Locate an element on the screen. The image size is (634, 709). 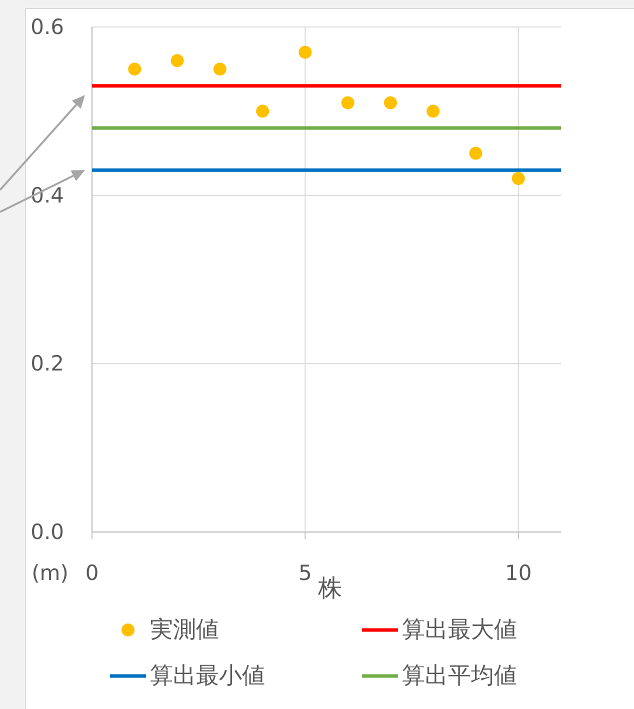
x-tick-label: 0 is located at coordinates (92, 573).